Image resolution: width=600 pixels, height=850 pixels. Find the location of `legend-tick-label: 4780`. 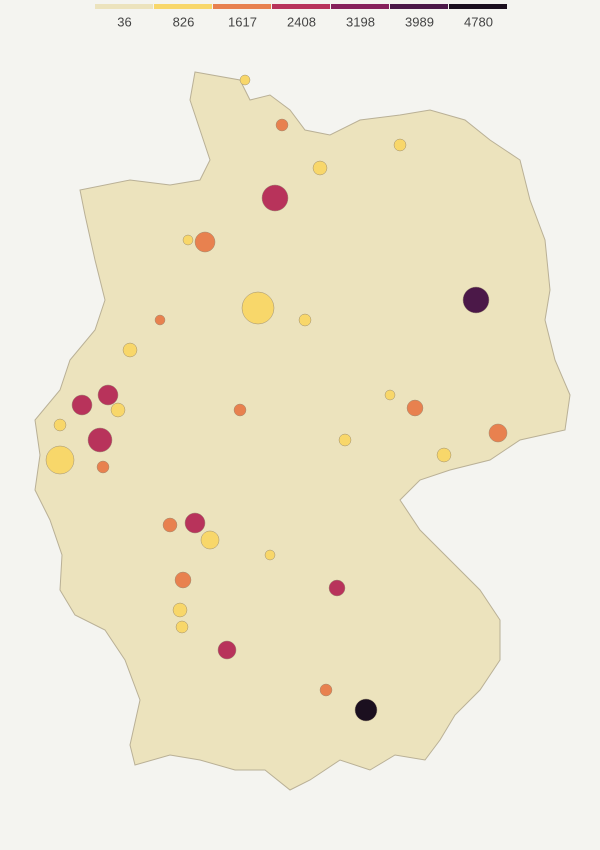

legend-tick-label: 4780 is located at coordinates (478, 21).